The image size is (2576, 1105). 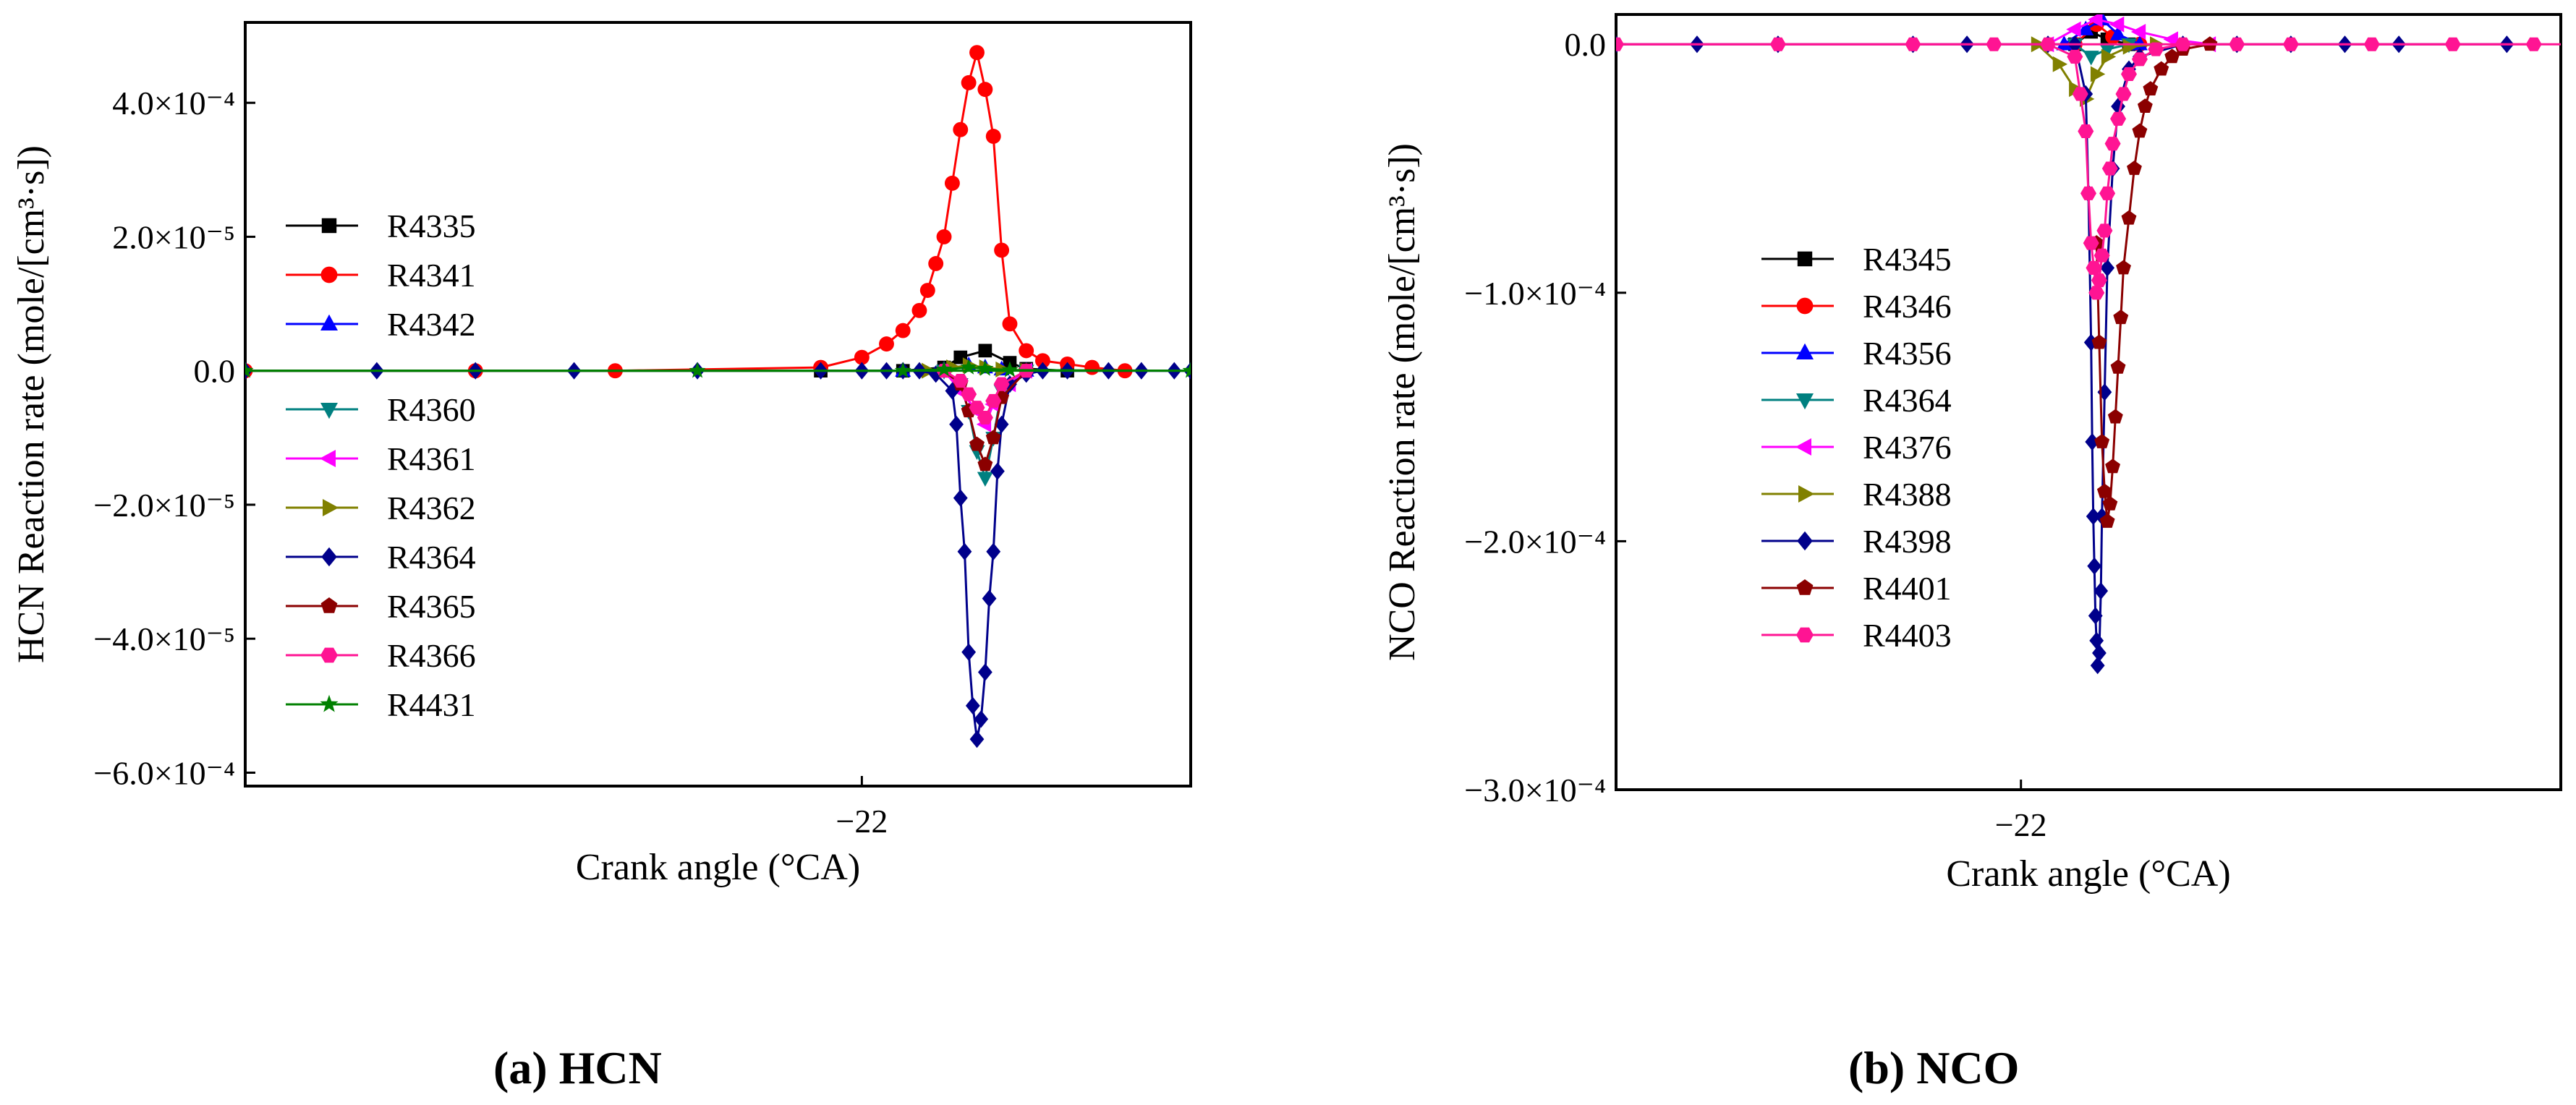 What do you see at coordinates (1907, 353) in the screenshot?
I see `legend-label: R4356` at bounding box center [1907, 353].